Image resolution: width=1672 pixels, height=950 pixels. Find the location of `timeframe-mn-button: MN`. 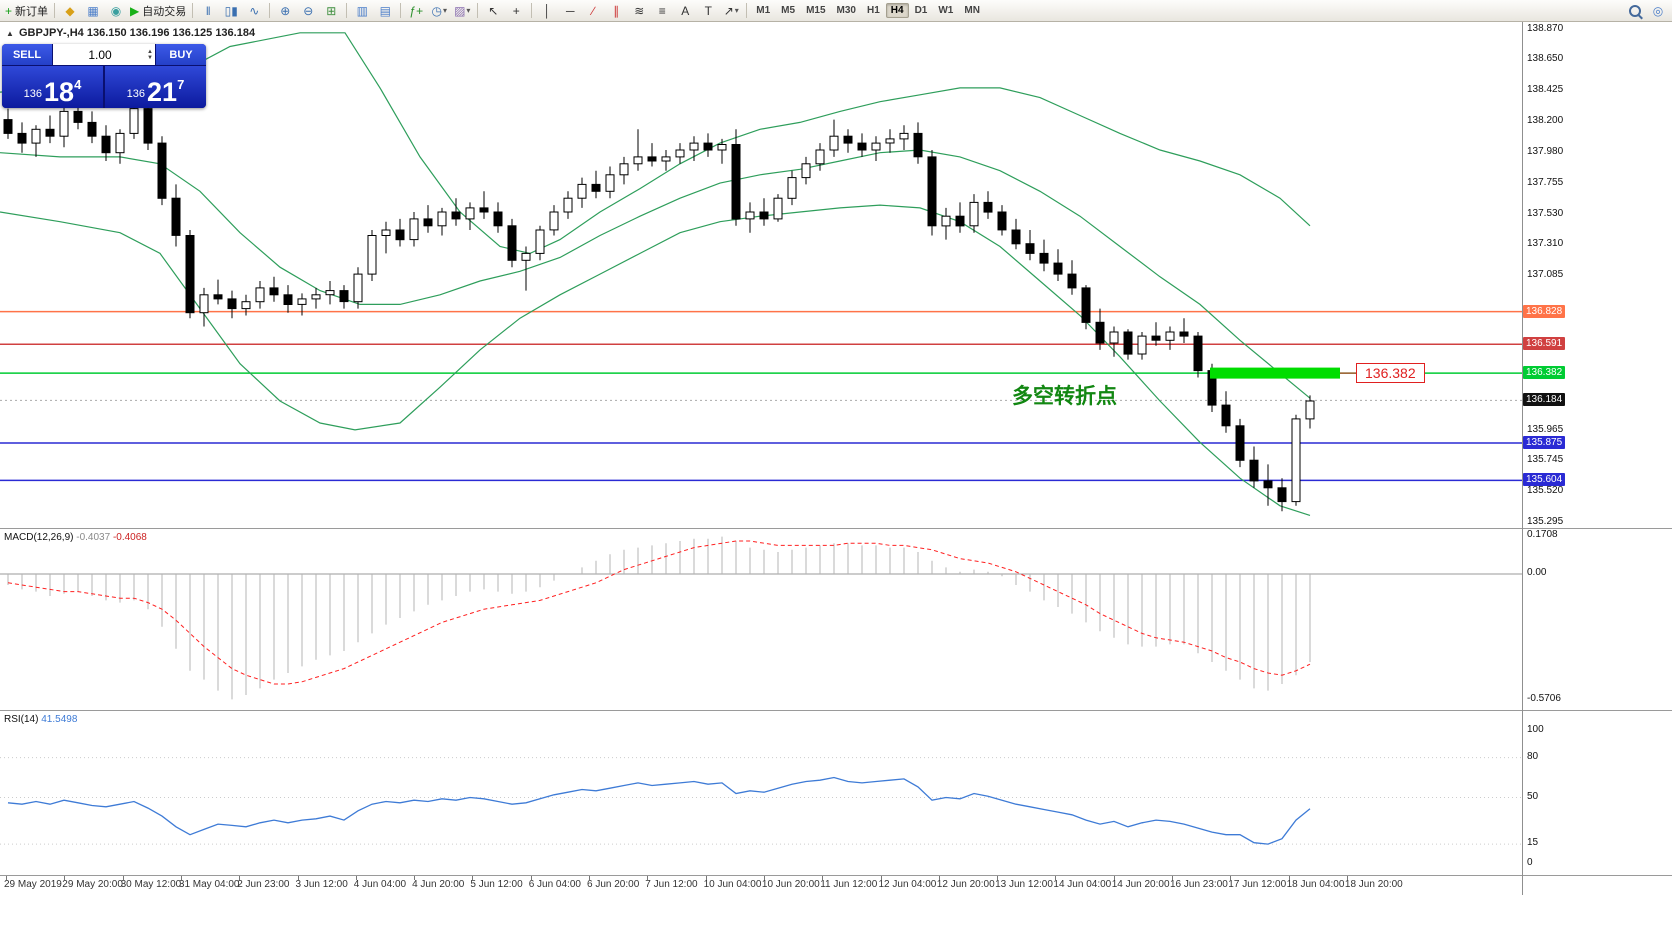

timeframe-mn-button: MN is located at coordinates (972, 10).